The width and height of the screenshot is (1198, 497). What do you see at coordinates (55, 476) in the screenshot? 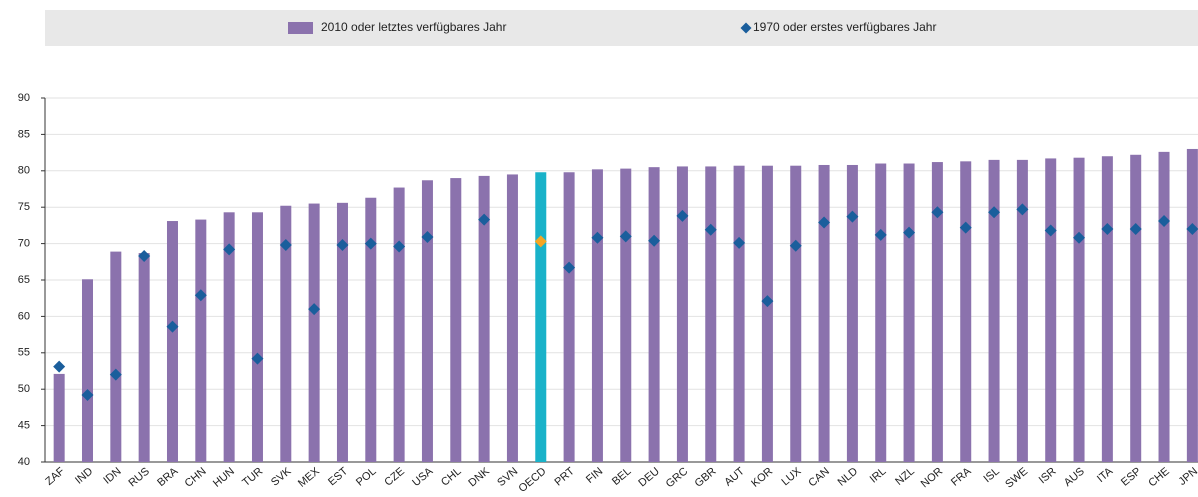
I see `x-tick-label: ZAF` at bounding box center [55, 476].